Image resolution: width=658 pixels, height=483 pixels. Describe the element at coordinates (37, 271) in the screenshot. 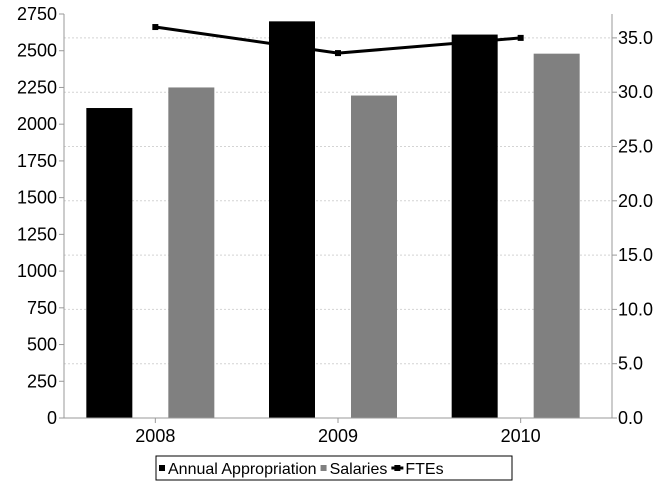

I see `y-left-tick-label: 1000` at that location.